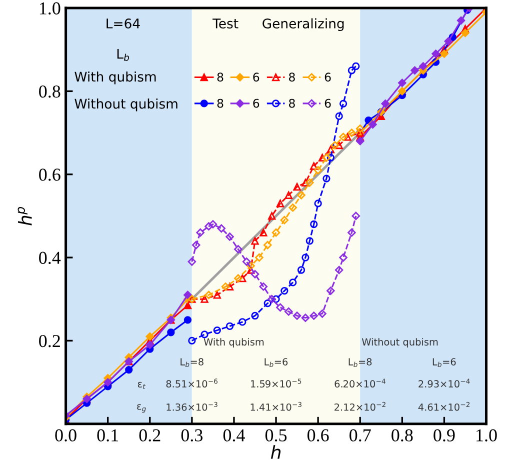 The image size is (514, 472). I want to click on y-tick-label: 0.6, so click(49, 174).